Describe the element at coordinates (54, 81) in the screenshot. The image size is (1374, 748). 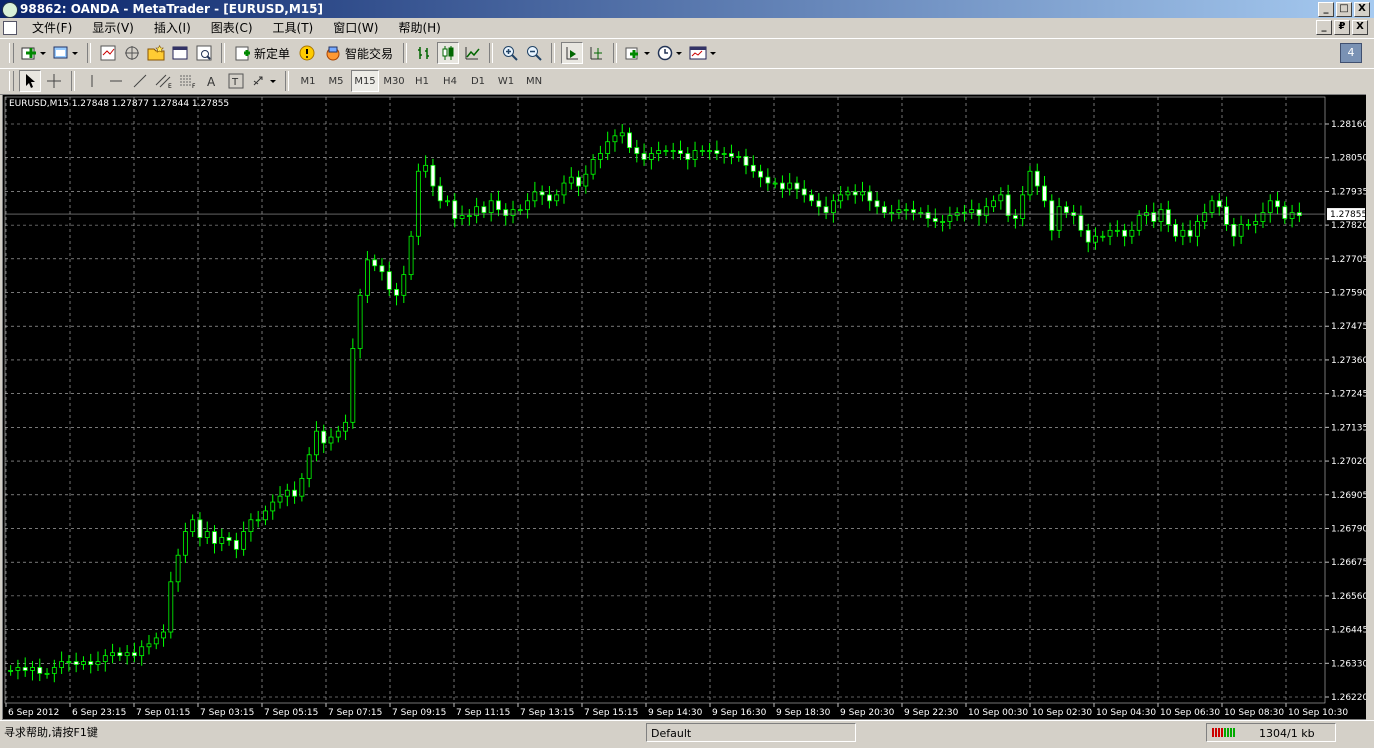
I see `crosshair-icon` at that location.